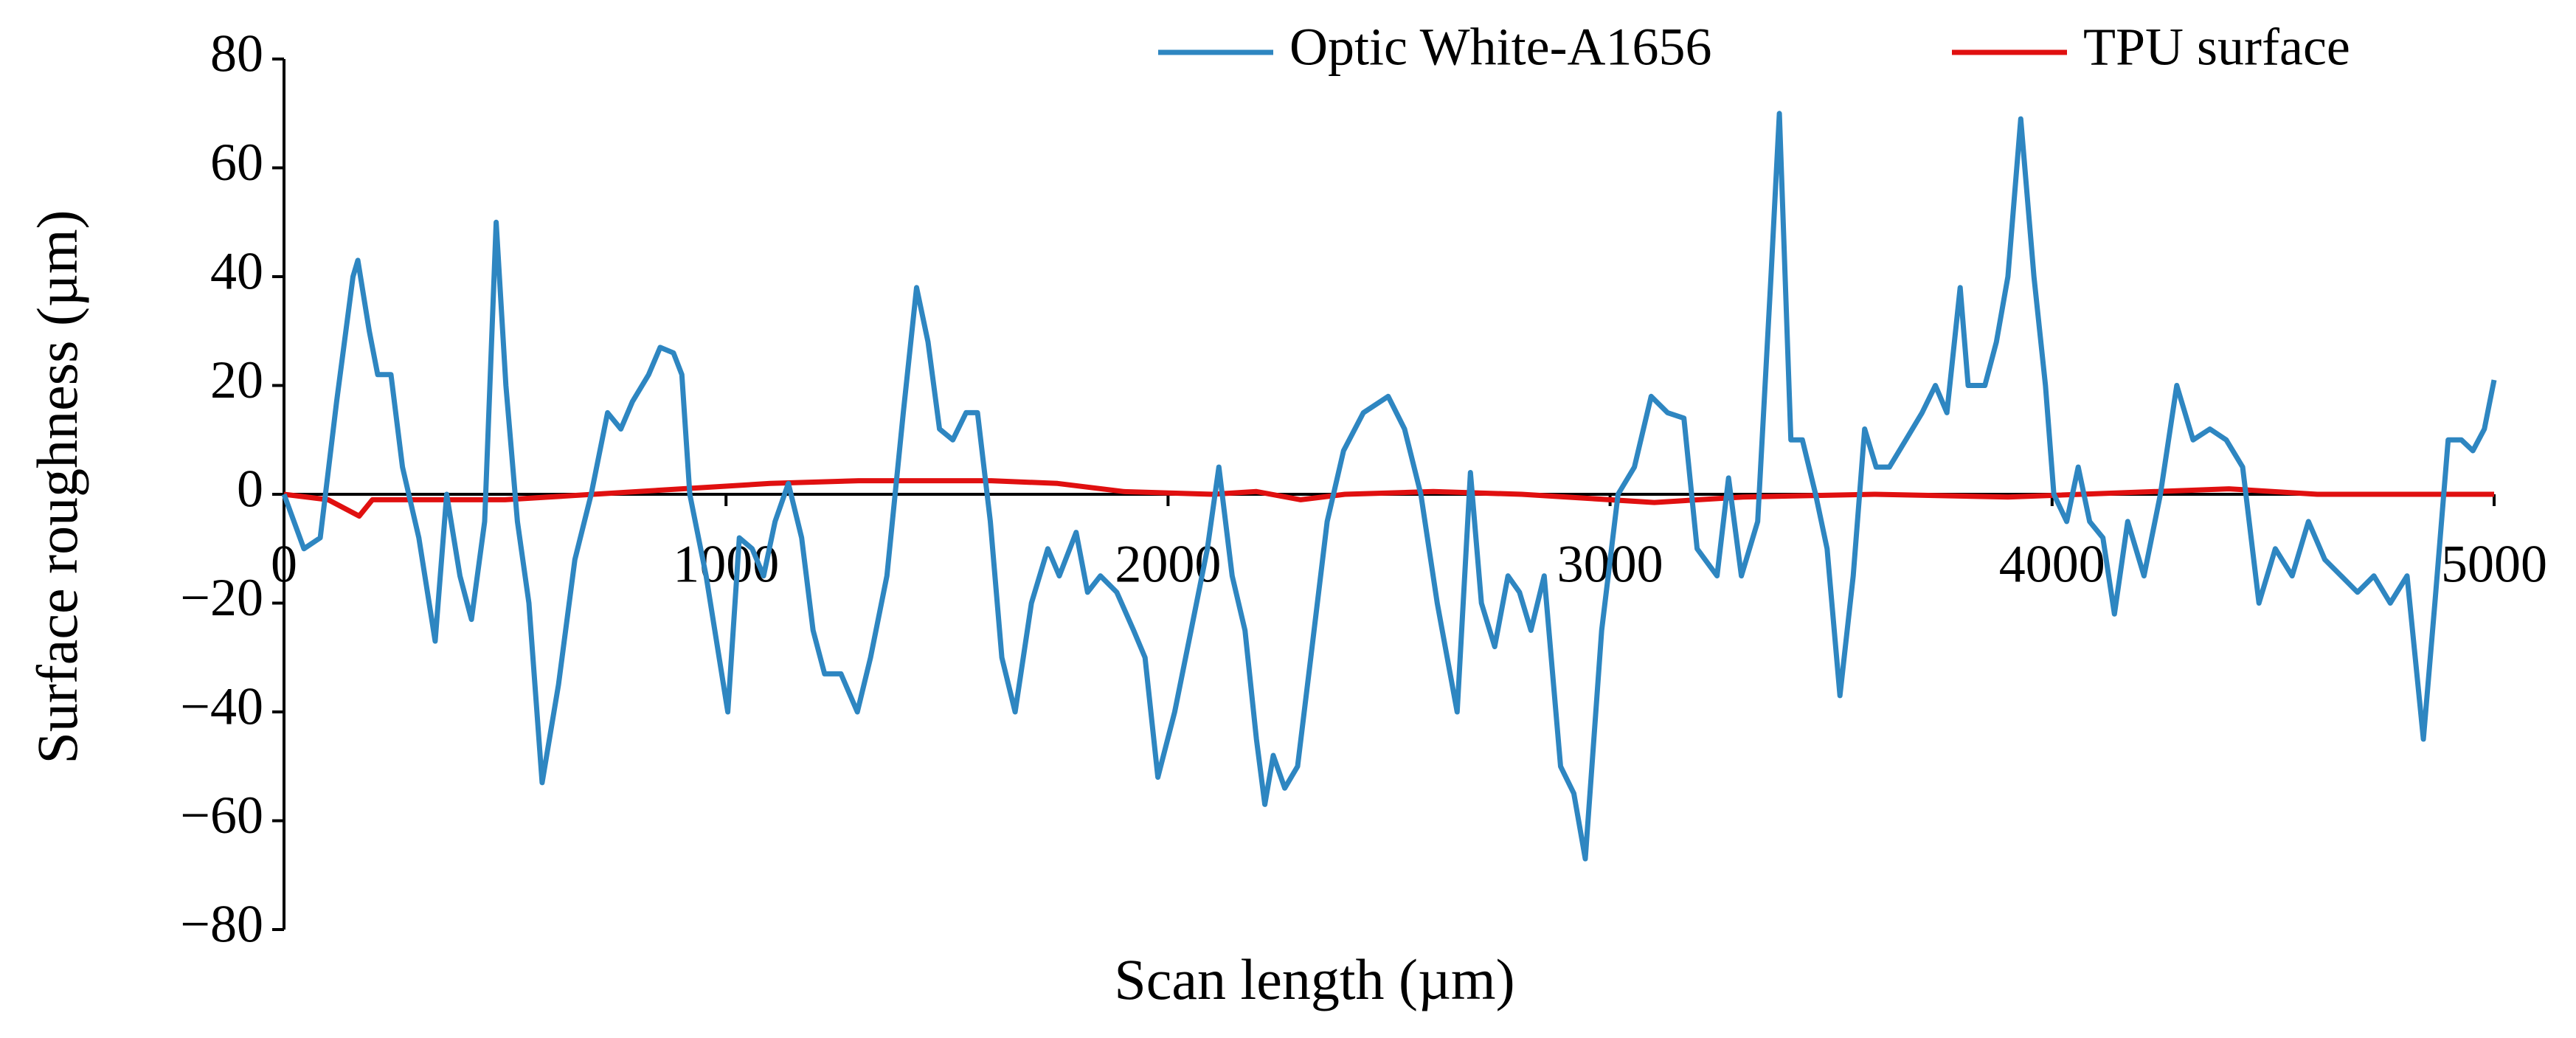 This screenshot has height=1038, width=2576. I want to click on x-axis-title: Scan length (µm), so click(1314, 979).